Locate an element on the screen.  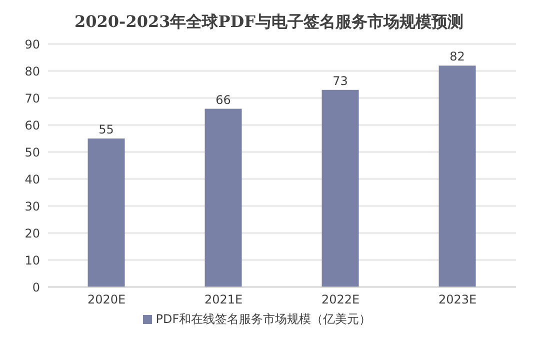
legend-label: PDF和在线签名服务市场规模（亿美元） is located at coordinates (264, 319).